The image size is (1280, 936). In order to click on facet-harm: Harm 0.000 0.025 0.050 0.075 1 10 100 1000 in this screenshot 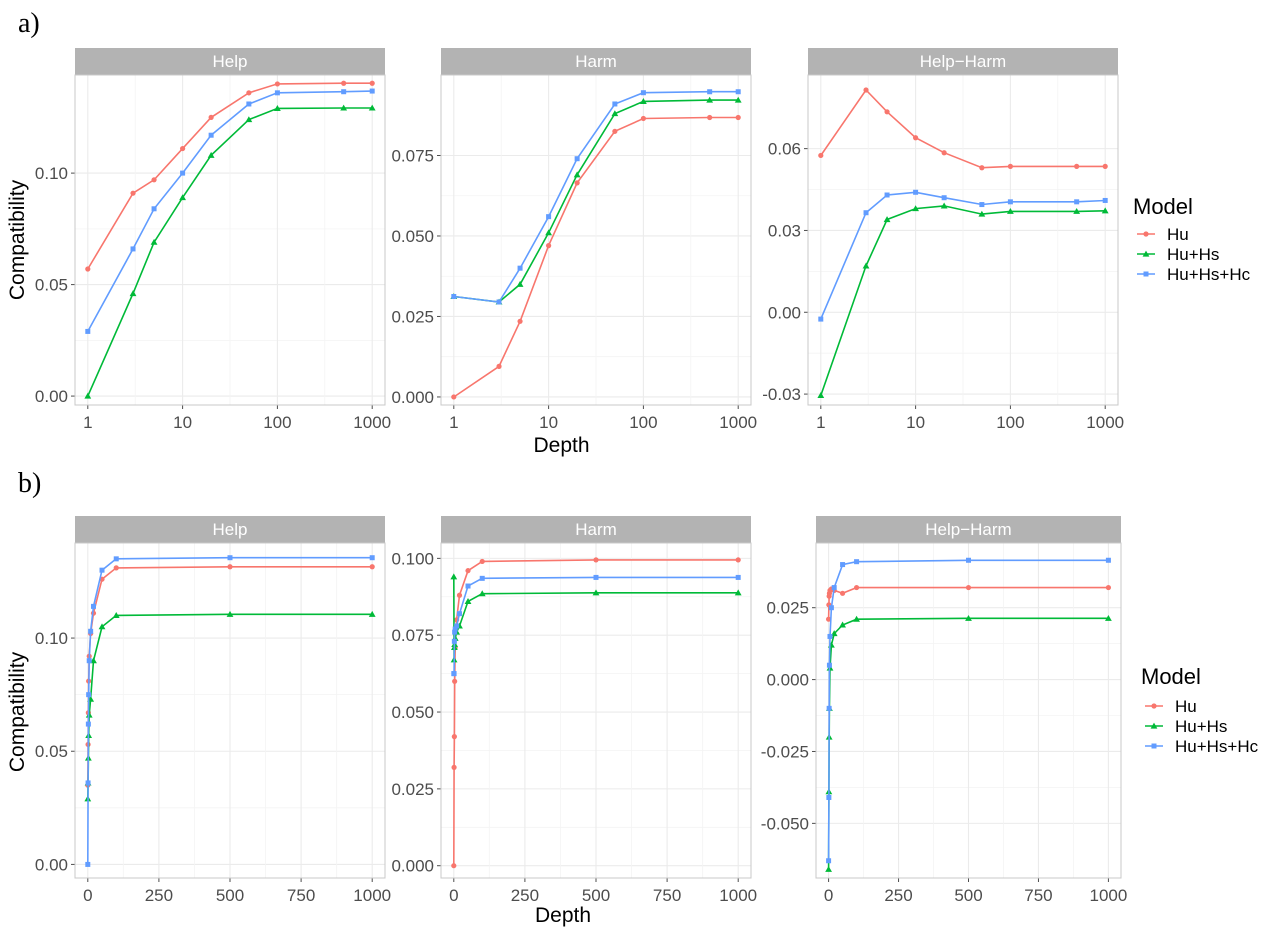, I will do `click(574, 240)`.